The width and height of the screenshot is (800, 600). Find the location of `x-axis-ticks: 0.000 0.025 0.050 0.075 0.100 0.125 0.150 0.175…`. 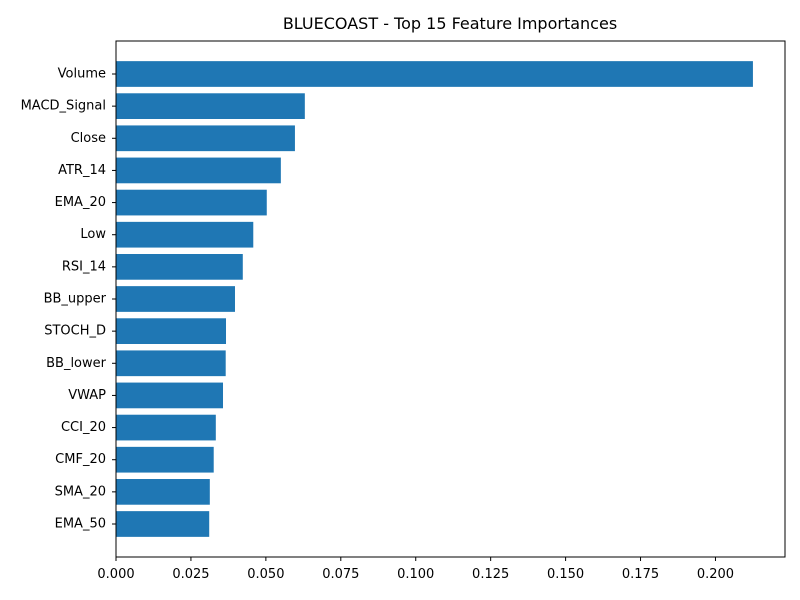

x-axis-ticks: 0.000 0.025 0.050 0.075 0.100 0.125 0.150 0.175… is located at coordinates (415, 569).